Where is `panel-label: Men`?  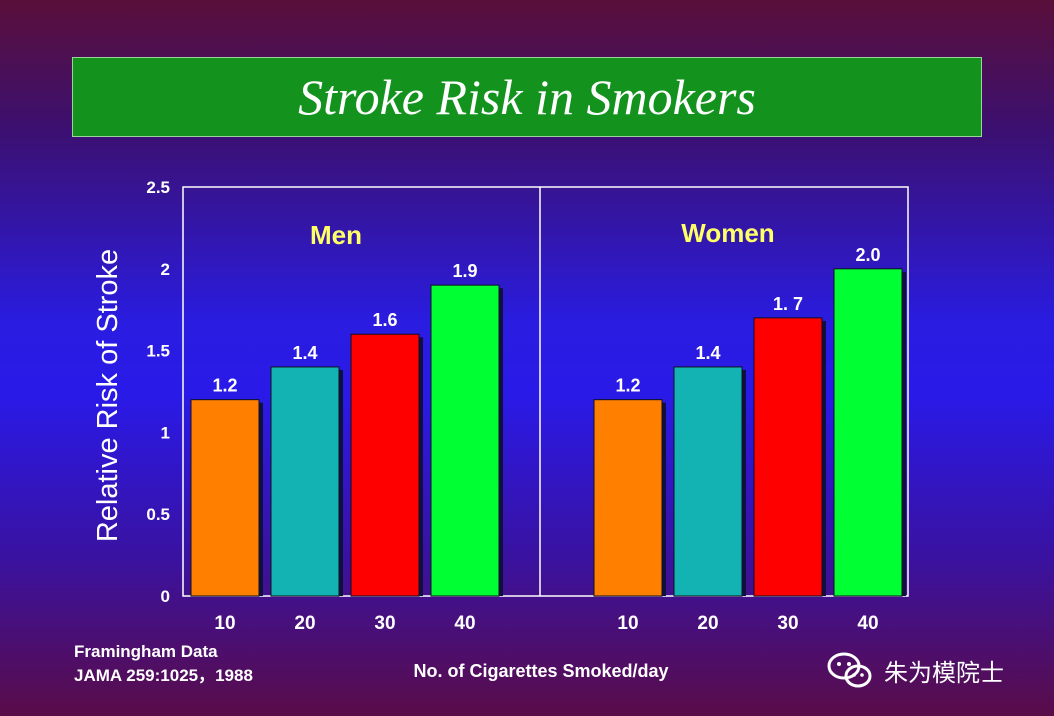
panel-label: Men is located at coordinates (336, 235).